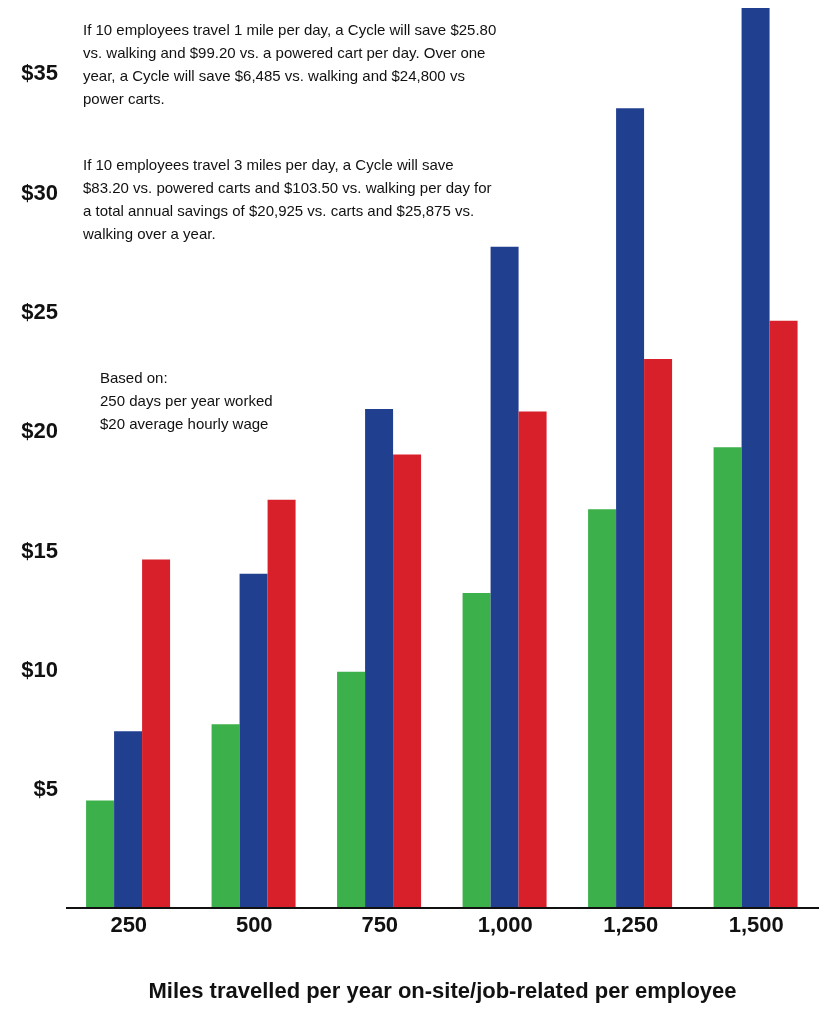 Image resolution: width=827 pixels, height=1018 pixels. Describe the element at coordinates (505, 924) in the screenshot. I see `x-tick-label: 1,000` at that location.